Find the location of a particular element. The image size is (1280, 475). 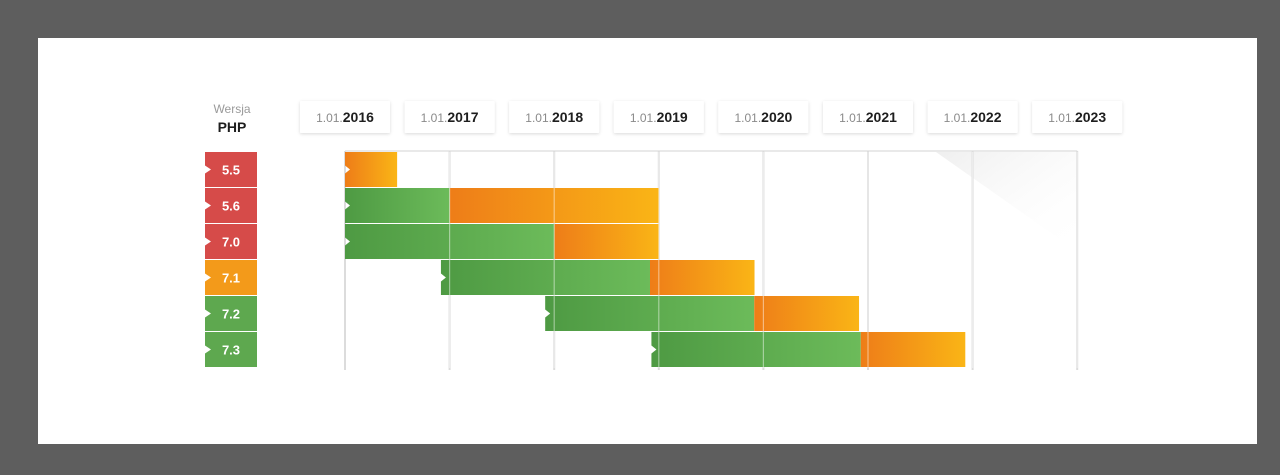

year-header-label: 1.01.2017 is located at coordinates (450, 117).